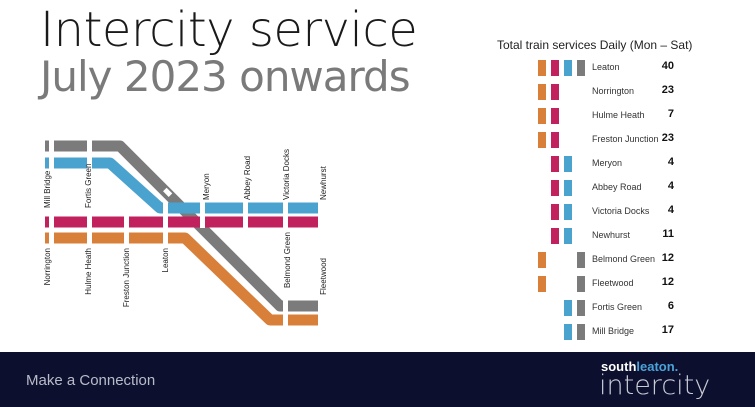 The height and width of the screenshot is (407, 755). I want to click on station-label: Mill Bridge, so click(47, 189).